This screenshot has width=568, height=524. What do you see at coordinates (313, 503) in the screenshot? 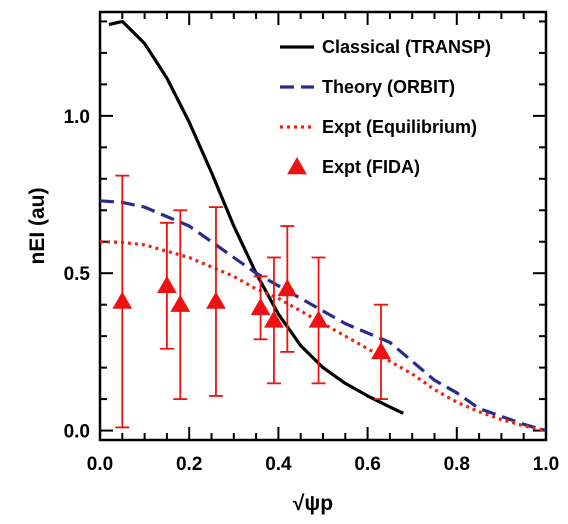
I see `x-axis-label: √ψp` at bounding box center [313, 503].